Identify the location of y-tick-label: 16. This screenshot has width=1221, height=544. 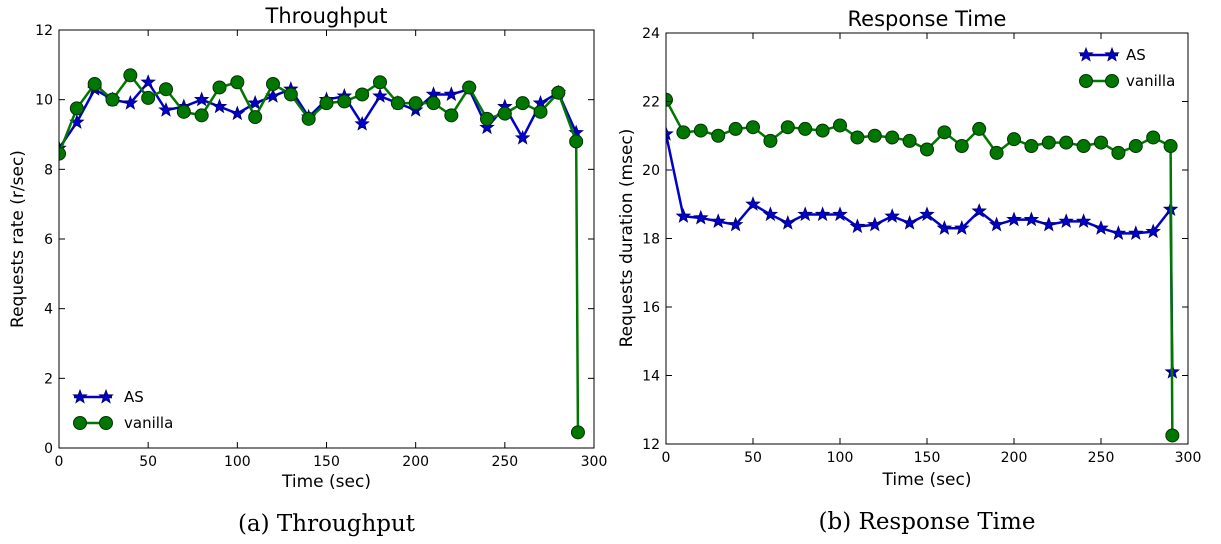
(651, 308).